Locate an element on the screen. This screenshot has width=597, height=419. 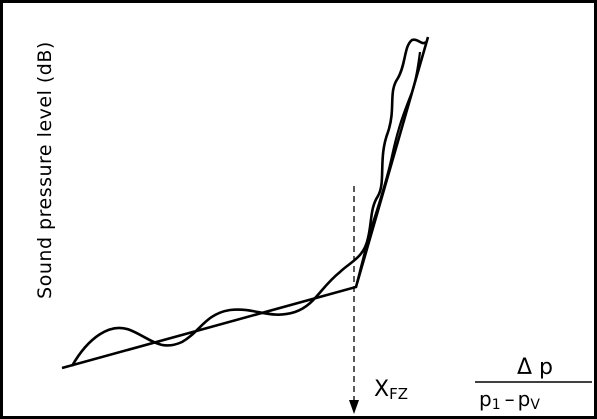
xfz-label: XFZ is located at coordinates (391, 390).